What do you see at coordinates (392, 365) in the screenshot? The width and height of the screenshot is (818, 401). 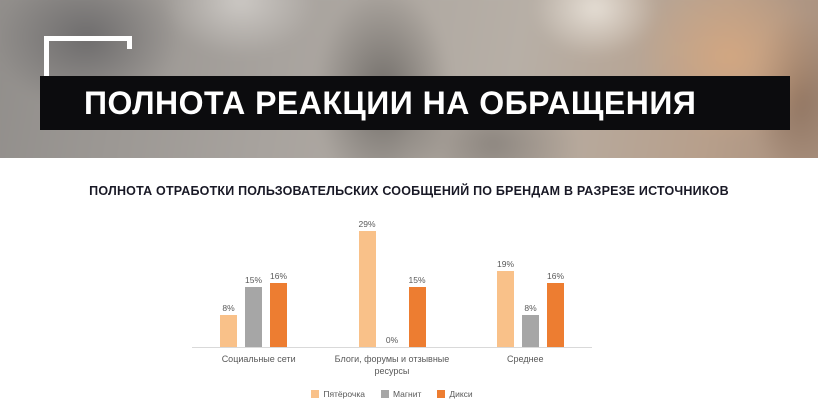 I see `category-label: Блоги, форумы и отзывные ресурсы` at bounding box center [392, 365].